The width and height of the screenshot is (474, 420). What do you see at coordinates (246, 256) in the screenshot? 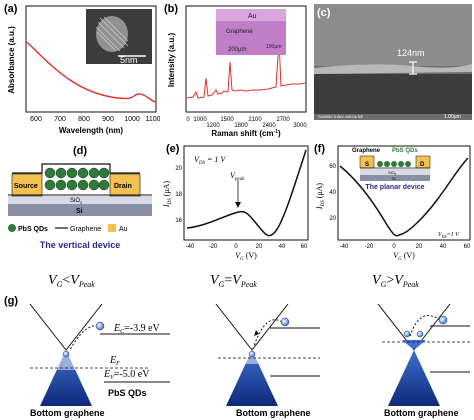
I see `e-xlabel: VG (V)` at bounding box center [246, 256].